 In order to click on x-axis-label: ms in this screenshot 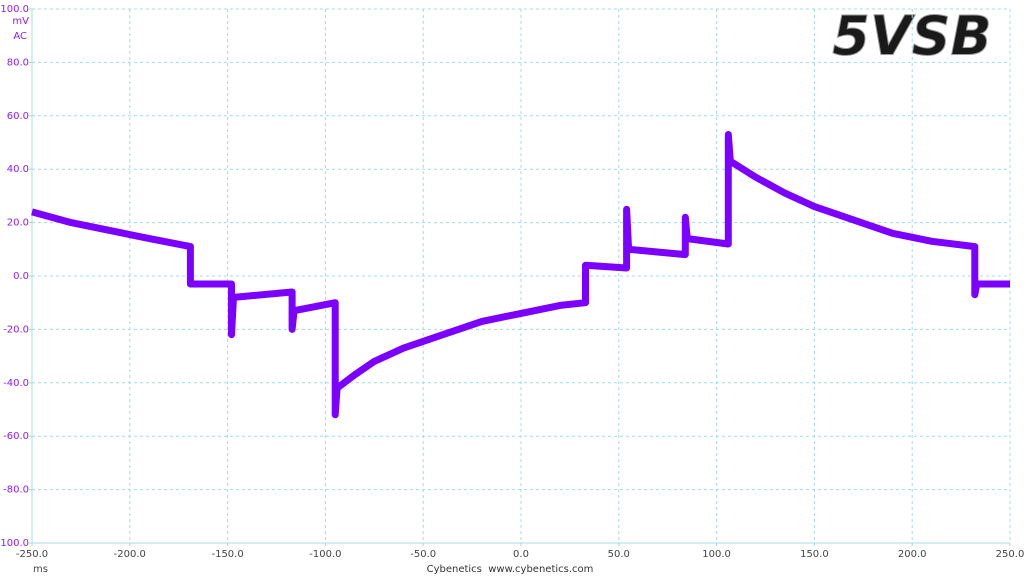, I will do `click(40, 569)`.